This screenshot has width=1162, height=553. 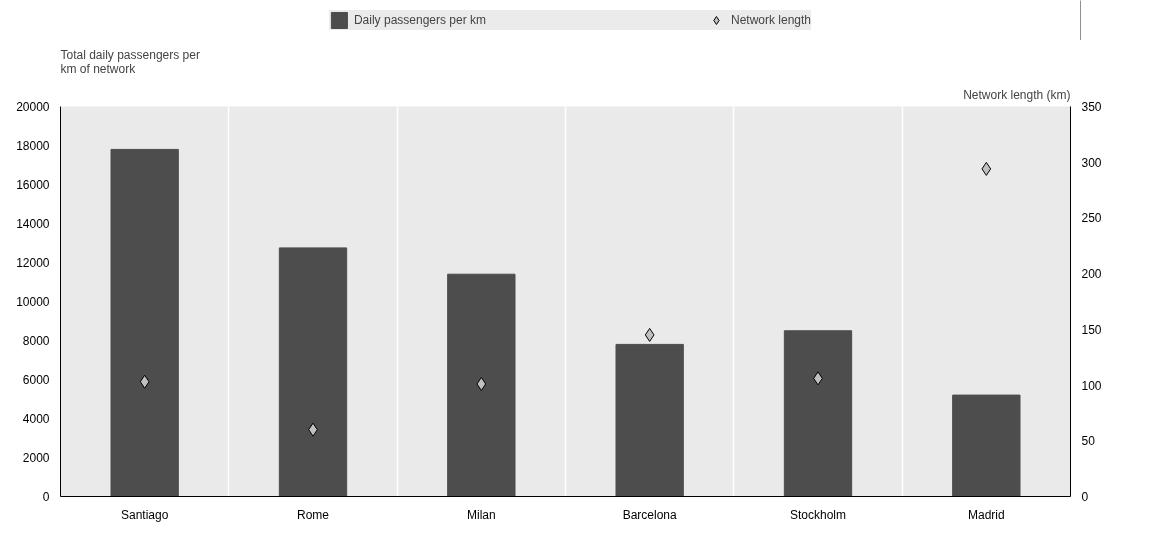 I want to click on y2-tick-label: 200, so click(x=1091, y=274).